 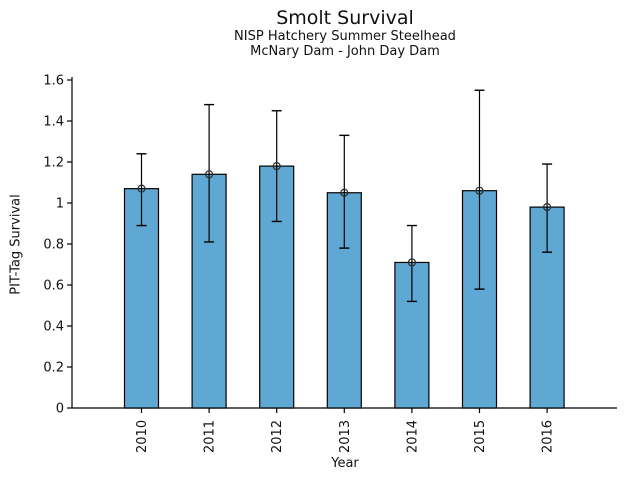 What do you see at coordinates (53, 368) in the screenshot?
I see `y-tick-label: 0.2` at bounding box center [53, 368].